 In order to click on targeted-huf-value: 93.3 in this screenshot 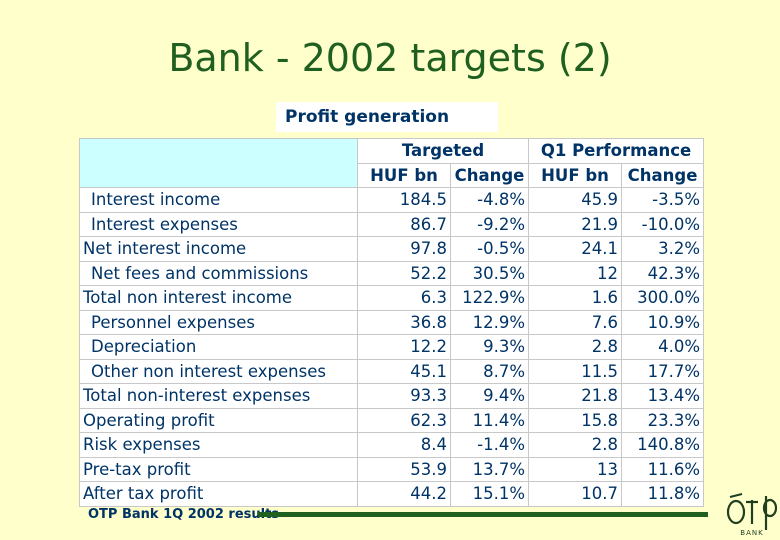, I will do `click(404, 396)`.